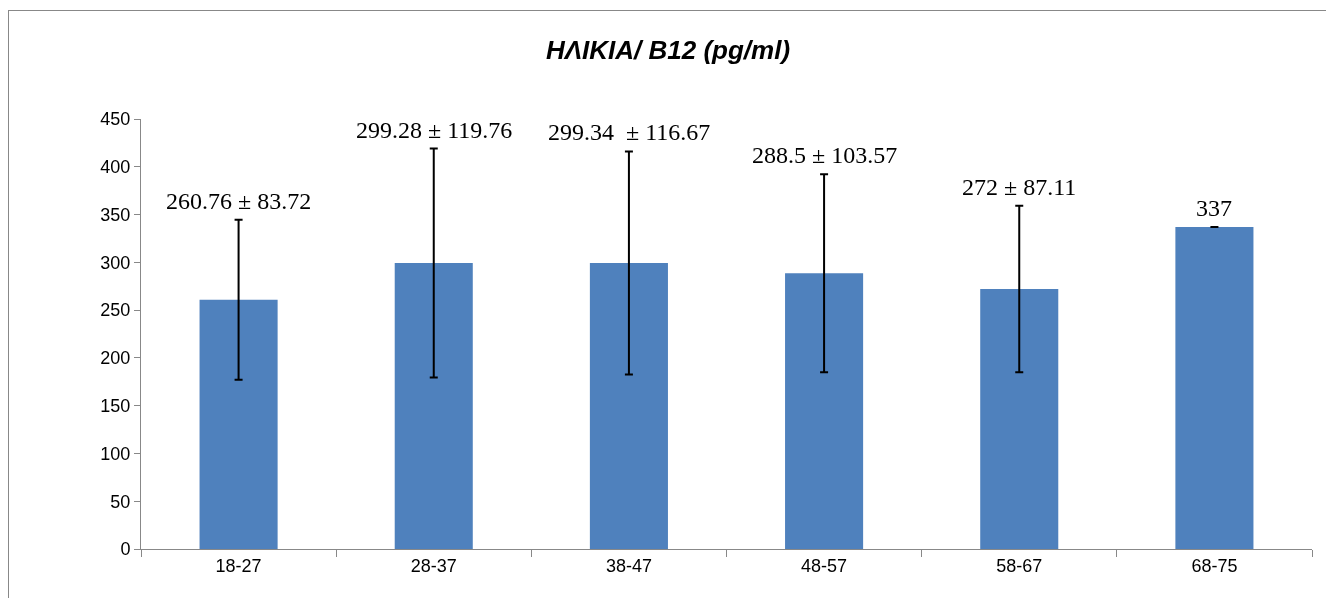  Describe the element at coordinates (1214, 208) in the screenshot. I see `annotation: 337` at that location.